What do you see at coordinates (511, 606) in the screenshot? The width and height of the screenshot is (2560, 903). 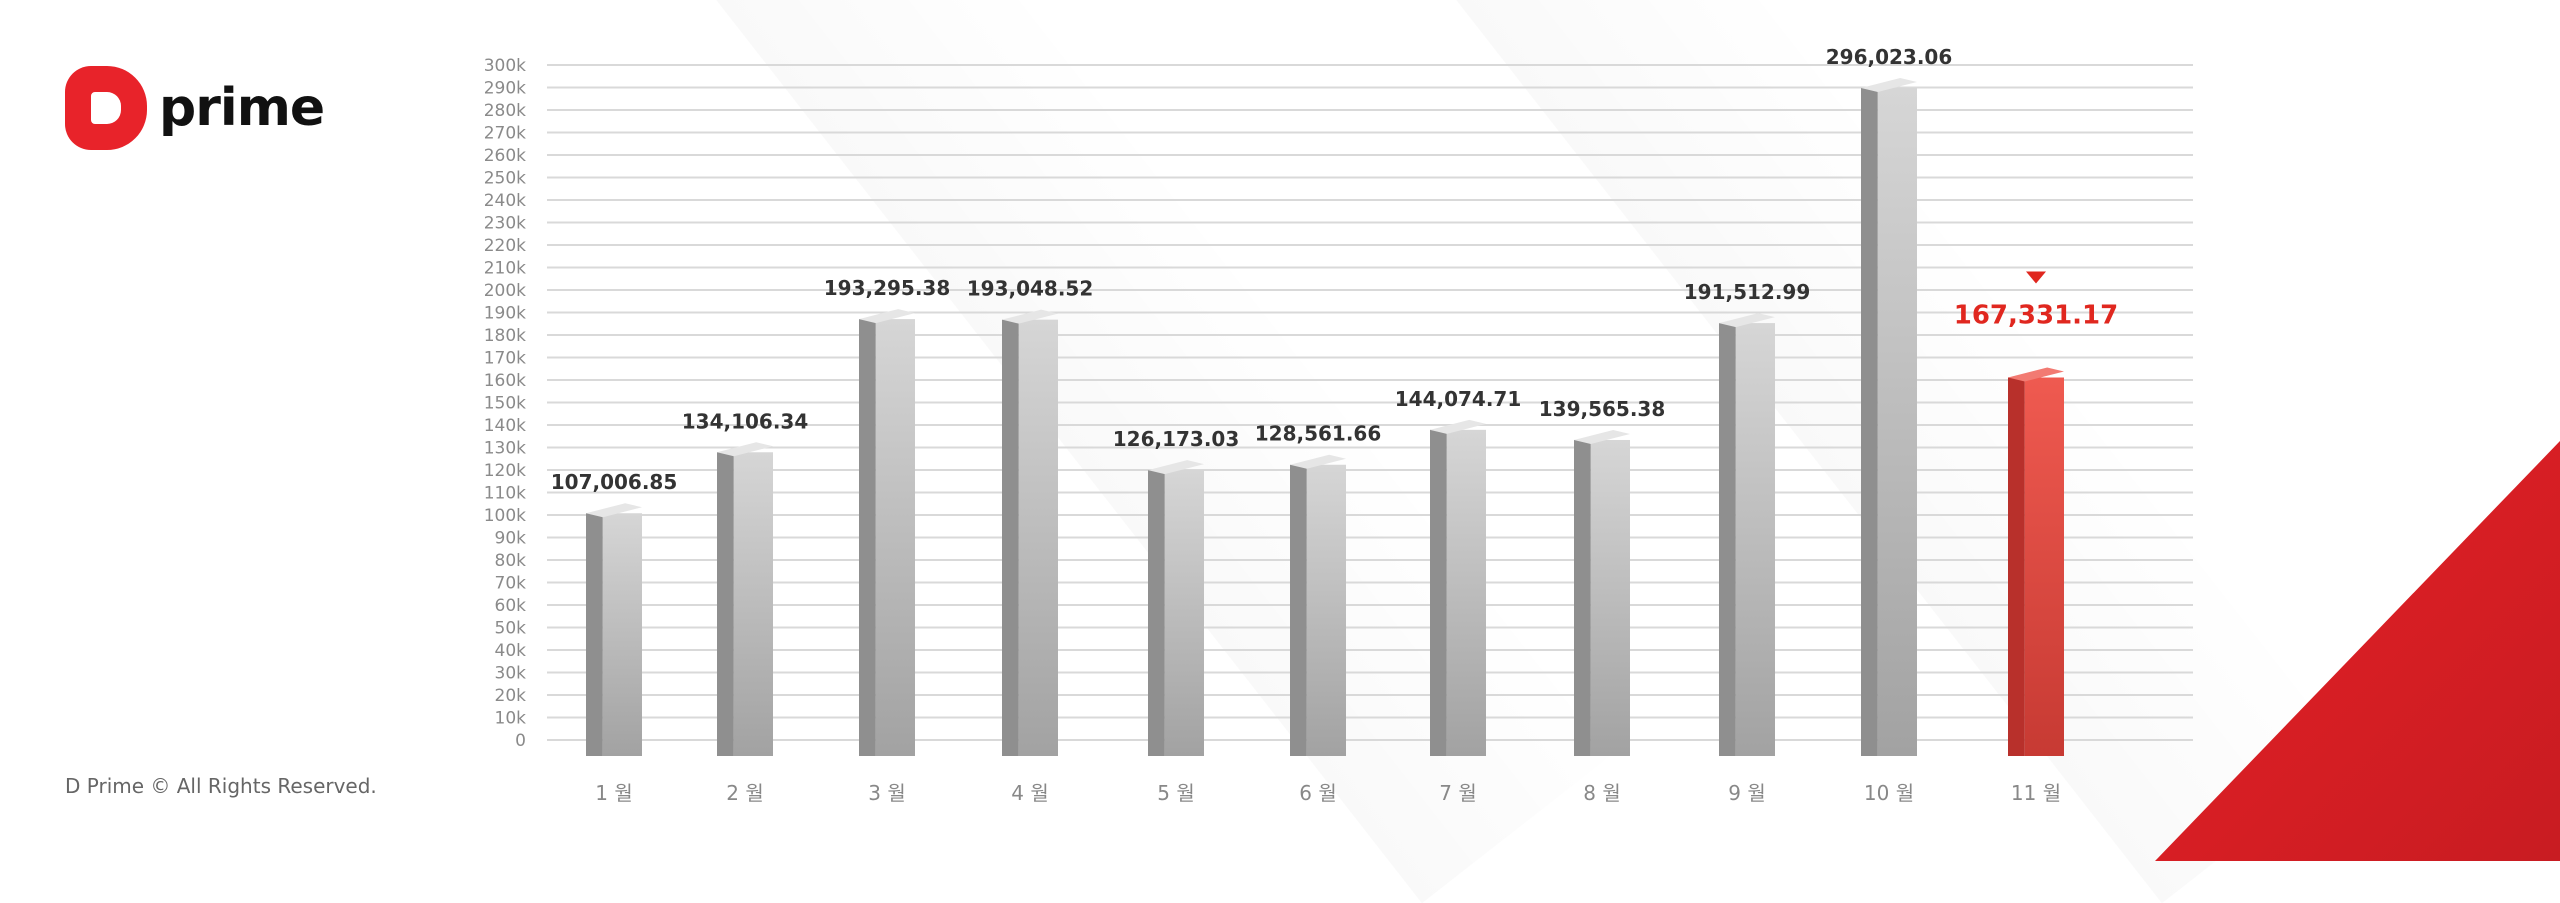 I see `y-tick-label: 60k` at bounding box center [511, 606].